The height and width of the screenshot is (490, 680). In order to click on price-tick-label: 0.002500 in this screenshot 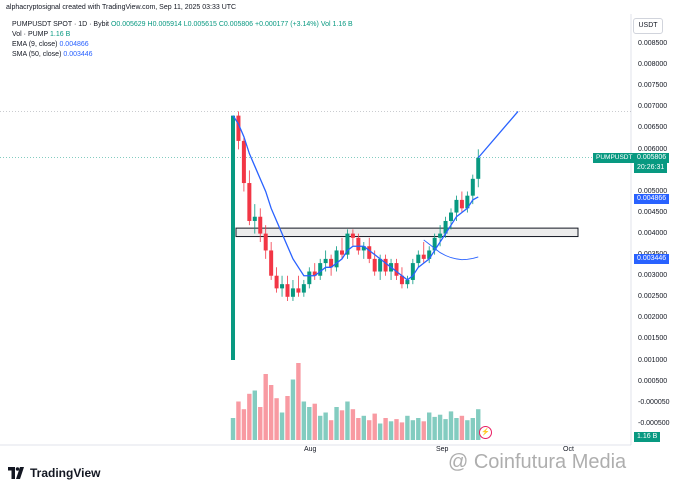, I will do `click(653, 297)`.